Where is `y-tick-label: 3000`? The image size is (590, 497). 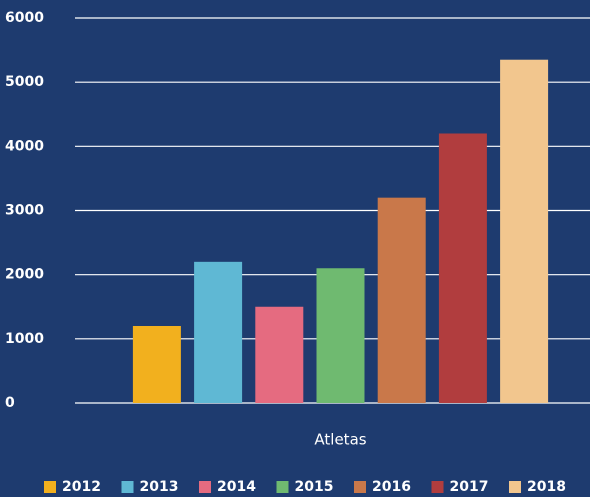 y-tick-label: 3000 is located at coordinates (24, 211).